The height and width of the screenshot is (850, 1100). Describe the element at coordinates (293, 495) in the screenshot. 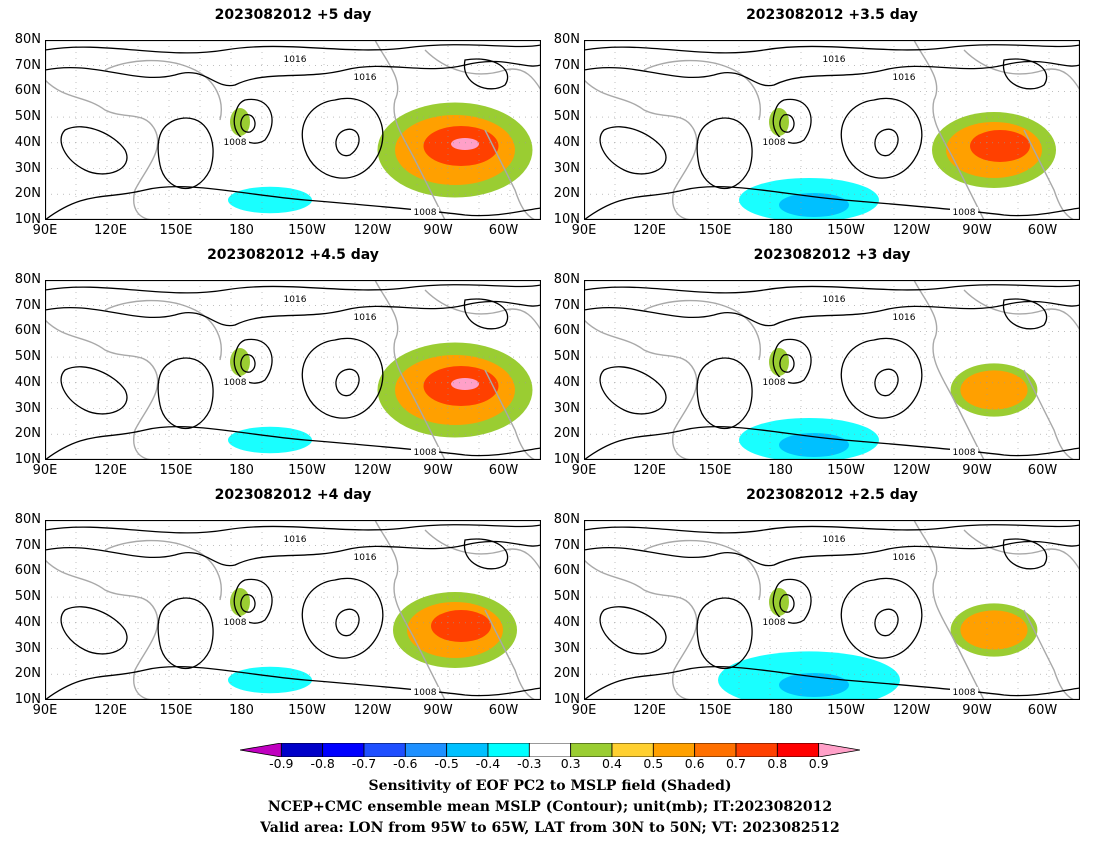

I see `panel-title: 2023082012 +4 day` at that location.